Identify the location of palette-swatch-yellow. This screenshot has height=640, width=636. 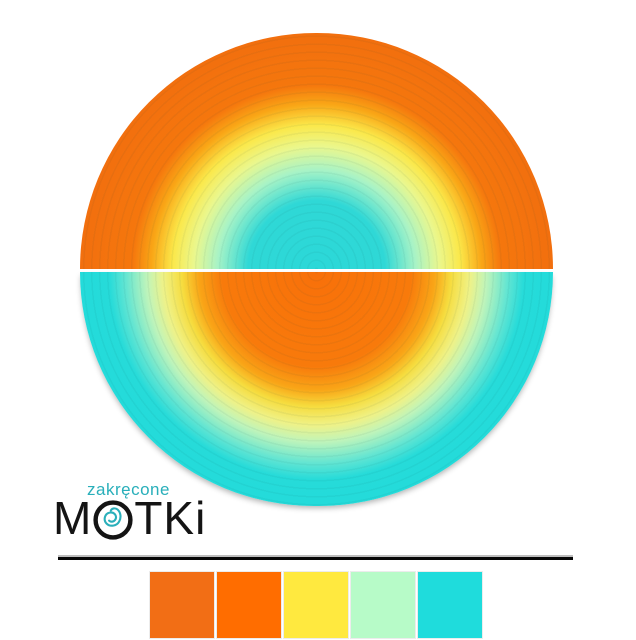
(316, 605).